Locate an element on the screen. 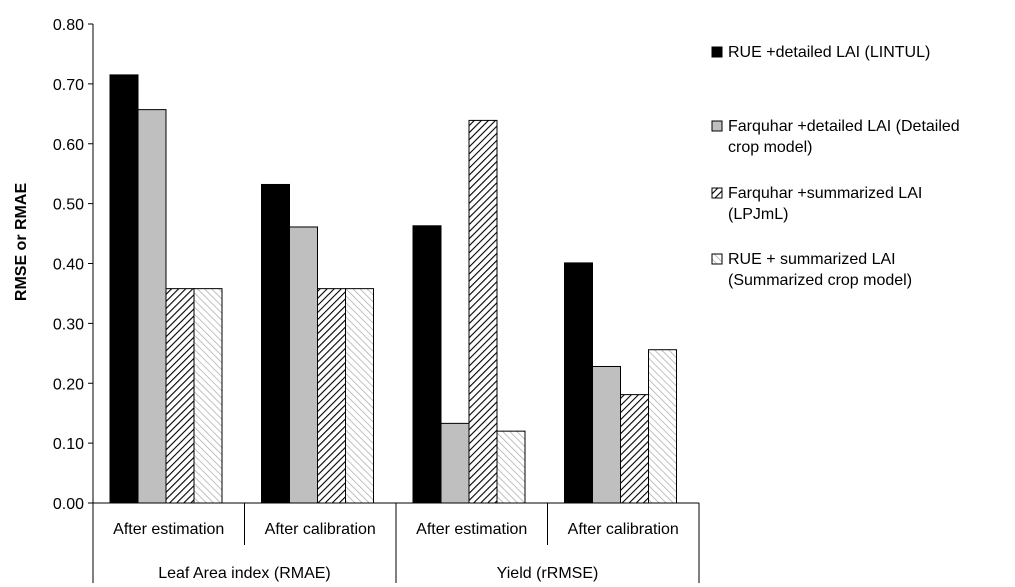  y-tick-label: 0.70 is located at coordinates (68, 85).